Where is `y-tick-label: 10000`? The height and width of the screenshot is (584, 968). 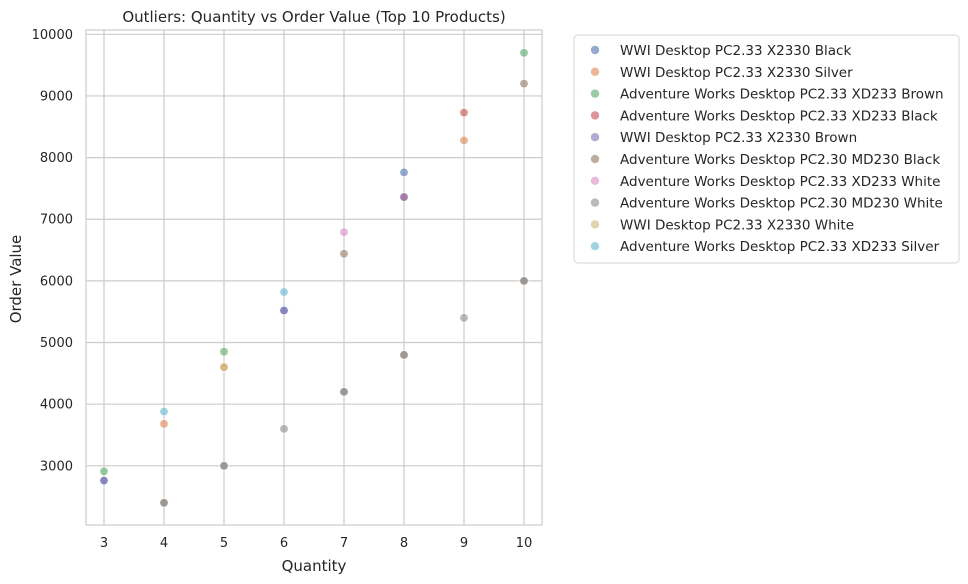 y-tick-label: 10000 is located at coordinates (52, 35).